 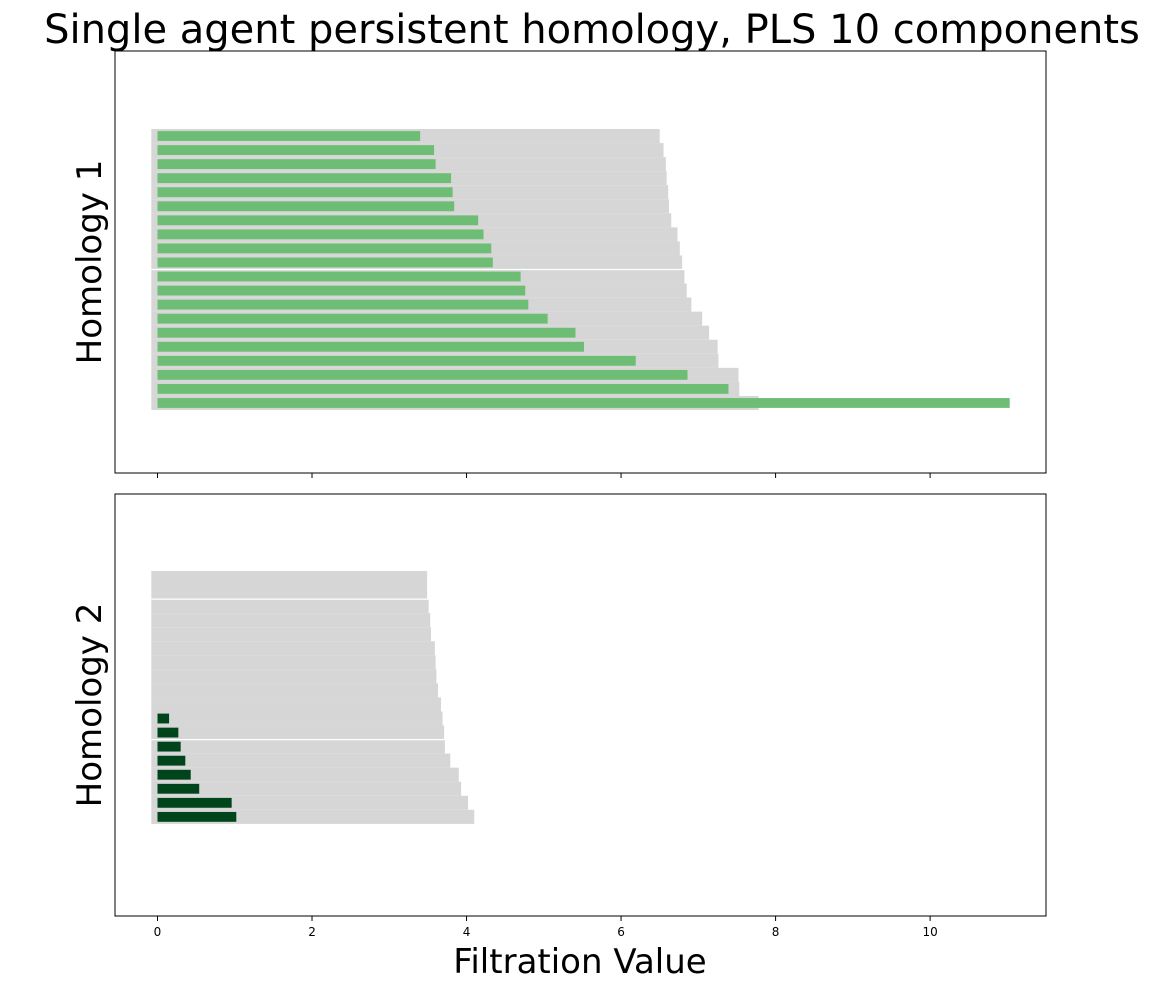 I want to click on x-tick-label: 4, so click(x=467, y=932).